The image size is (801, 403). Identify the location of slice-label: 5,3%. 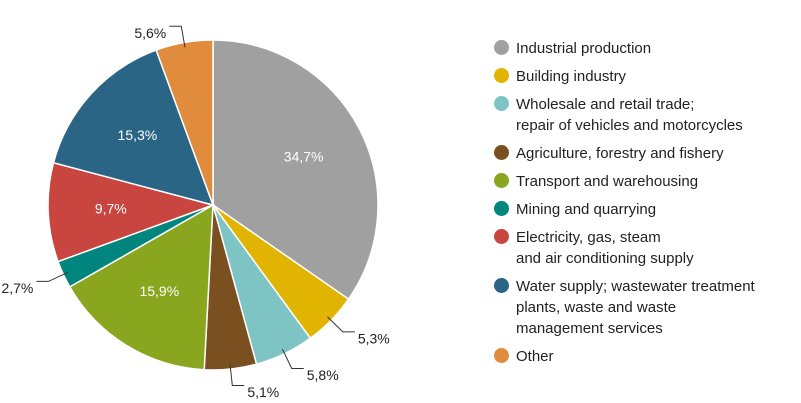
(374, 339).